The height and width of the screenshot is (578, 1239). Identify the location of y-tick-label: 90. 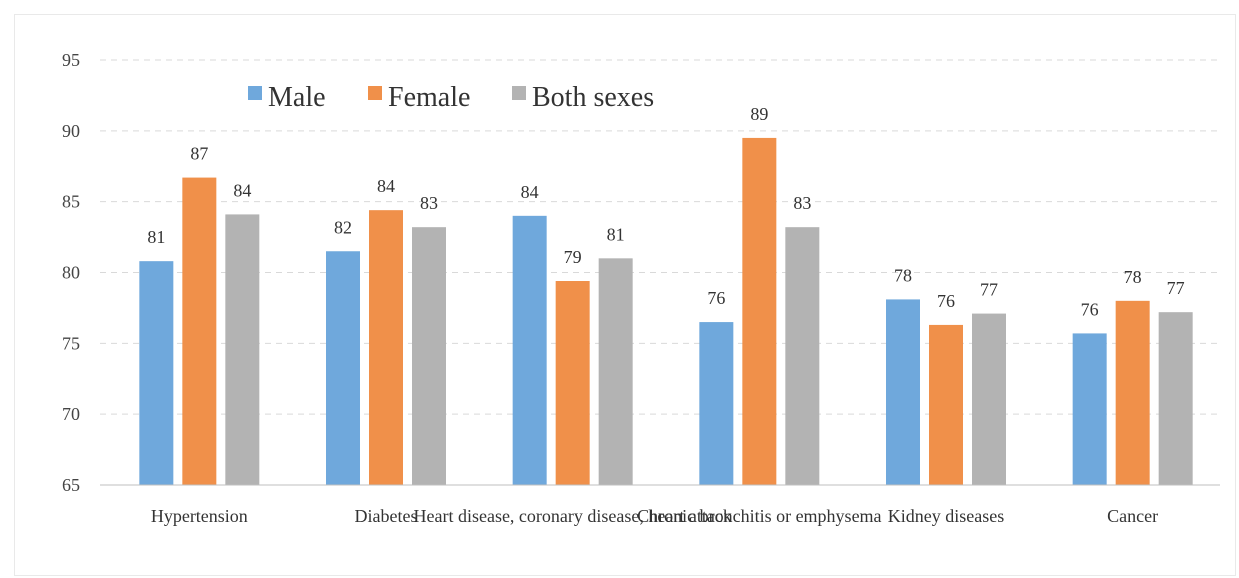
(71, 131).